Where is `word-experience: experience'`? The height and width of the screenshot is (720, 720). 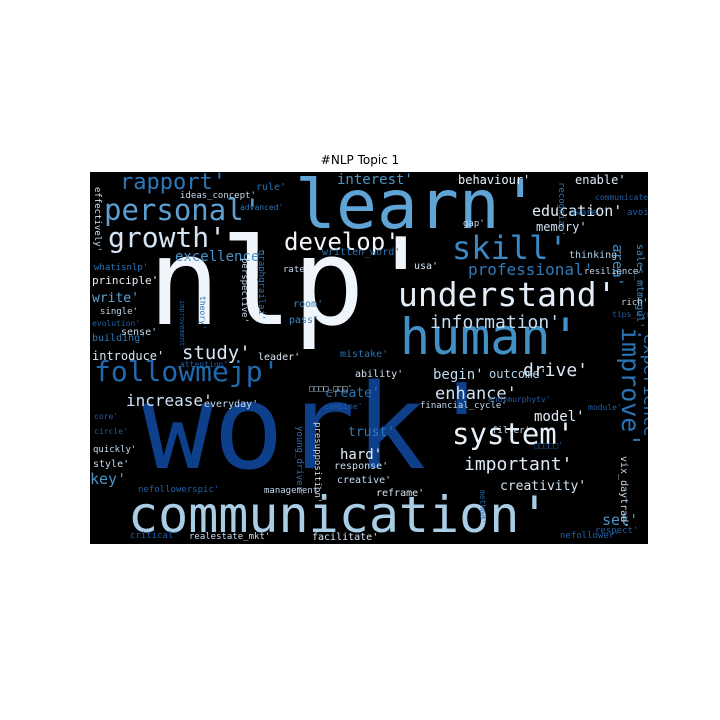 word-experience: experience' is located at coordinates (643, 390).